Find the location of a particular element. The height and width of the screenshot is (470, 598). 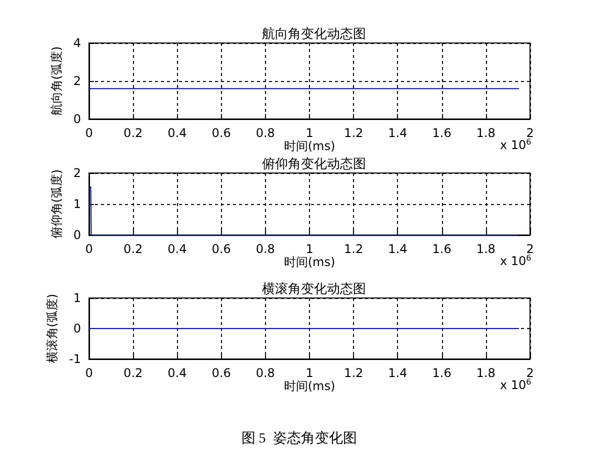

y-axis-title: 俯仰角(弧度) is located at coordinates (56, 204).